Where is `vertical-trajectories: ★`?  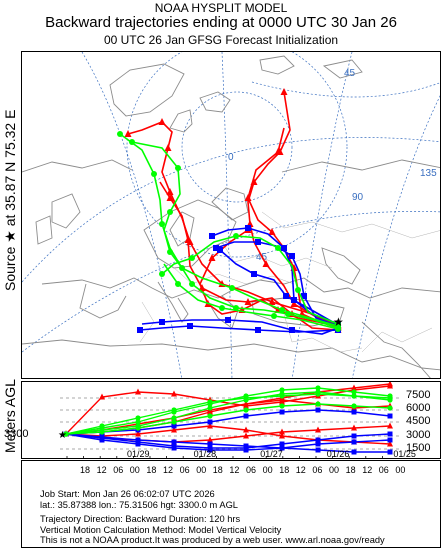 vertical-trajectories: ★ is located at coordinates (225, 418).